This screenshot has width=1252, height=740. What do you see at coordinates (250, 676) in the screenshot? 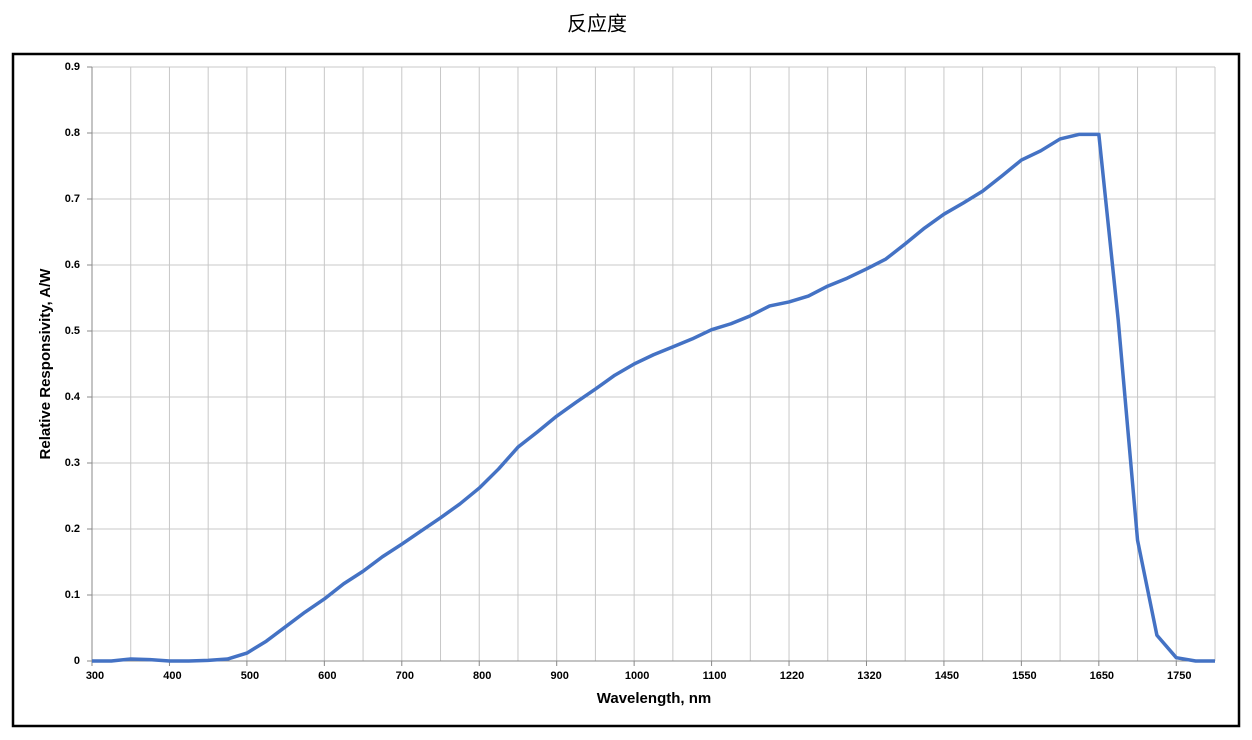
I see `x-tick-label: 500` at bounding box center [250, 676].